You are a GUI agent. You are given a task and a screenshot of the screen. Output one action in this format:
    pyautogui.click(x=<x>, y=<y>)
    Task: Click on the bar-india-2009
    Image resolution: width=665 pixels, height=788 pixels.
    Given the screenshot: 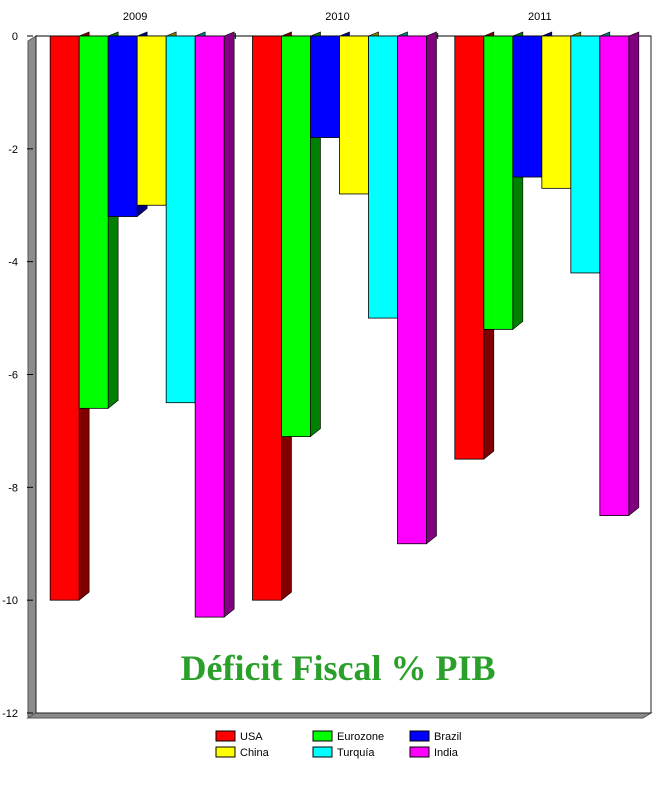 What is the action you would take?
    pyautogui.click(x=209, y=326)
    